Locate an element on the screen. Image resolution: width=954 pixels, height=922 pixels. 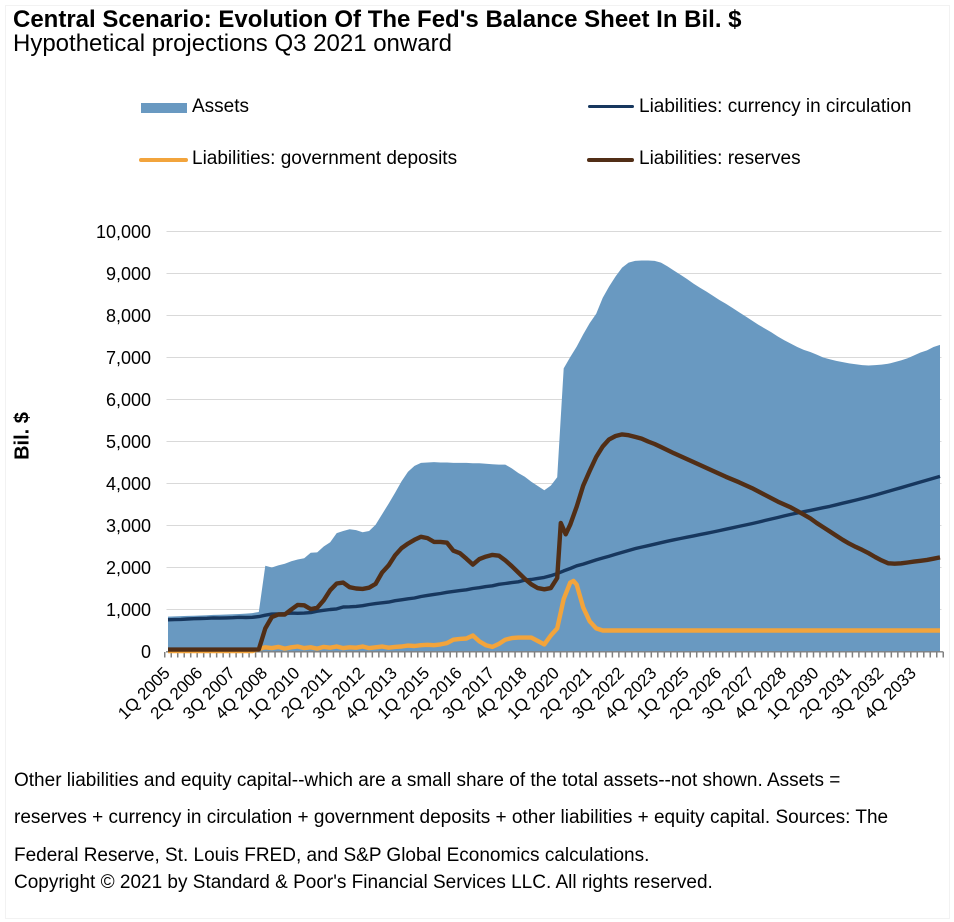
svg-text: 10,000 is located at coordinates (123, 232).